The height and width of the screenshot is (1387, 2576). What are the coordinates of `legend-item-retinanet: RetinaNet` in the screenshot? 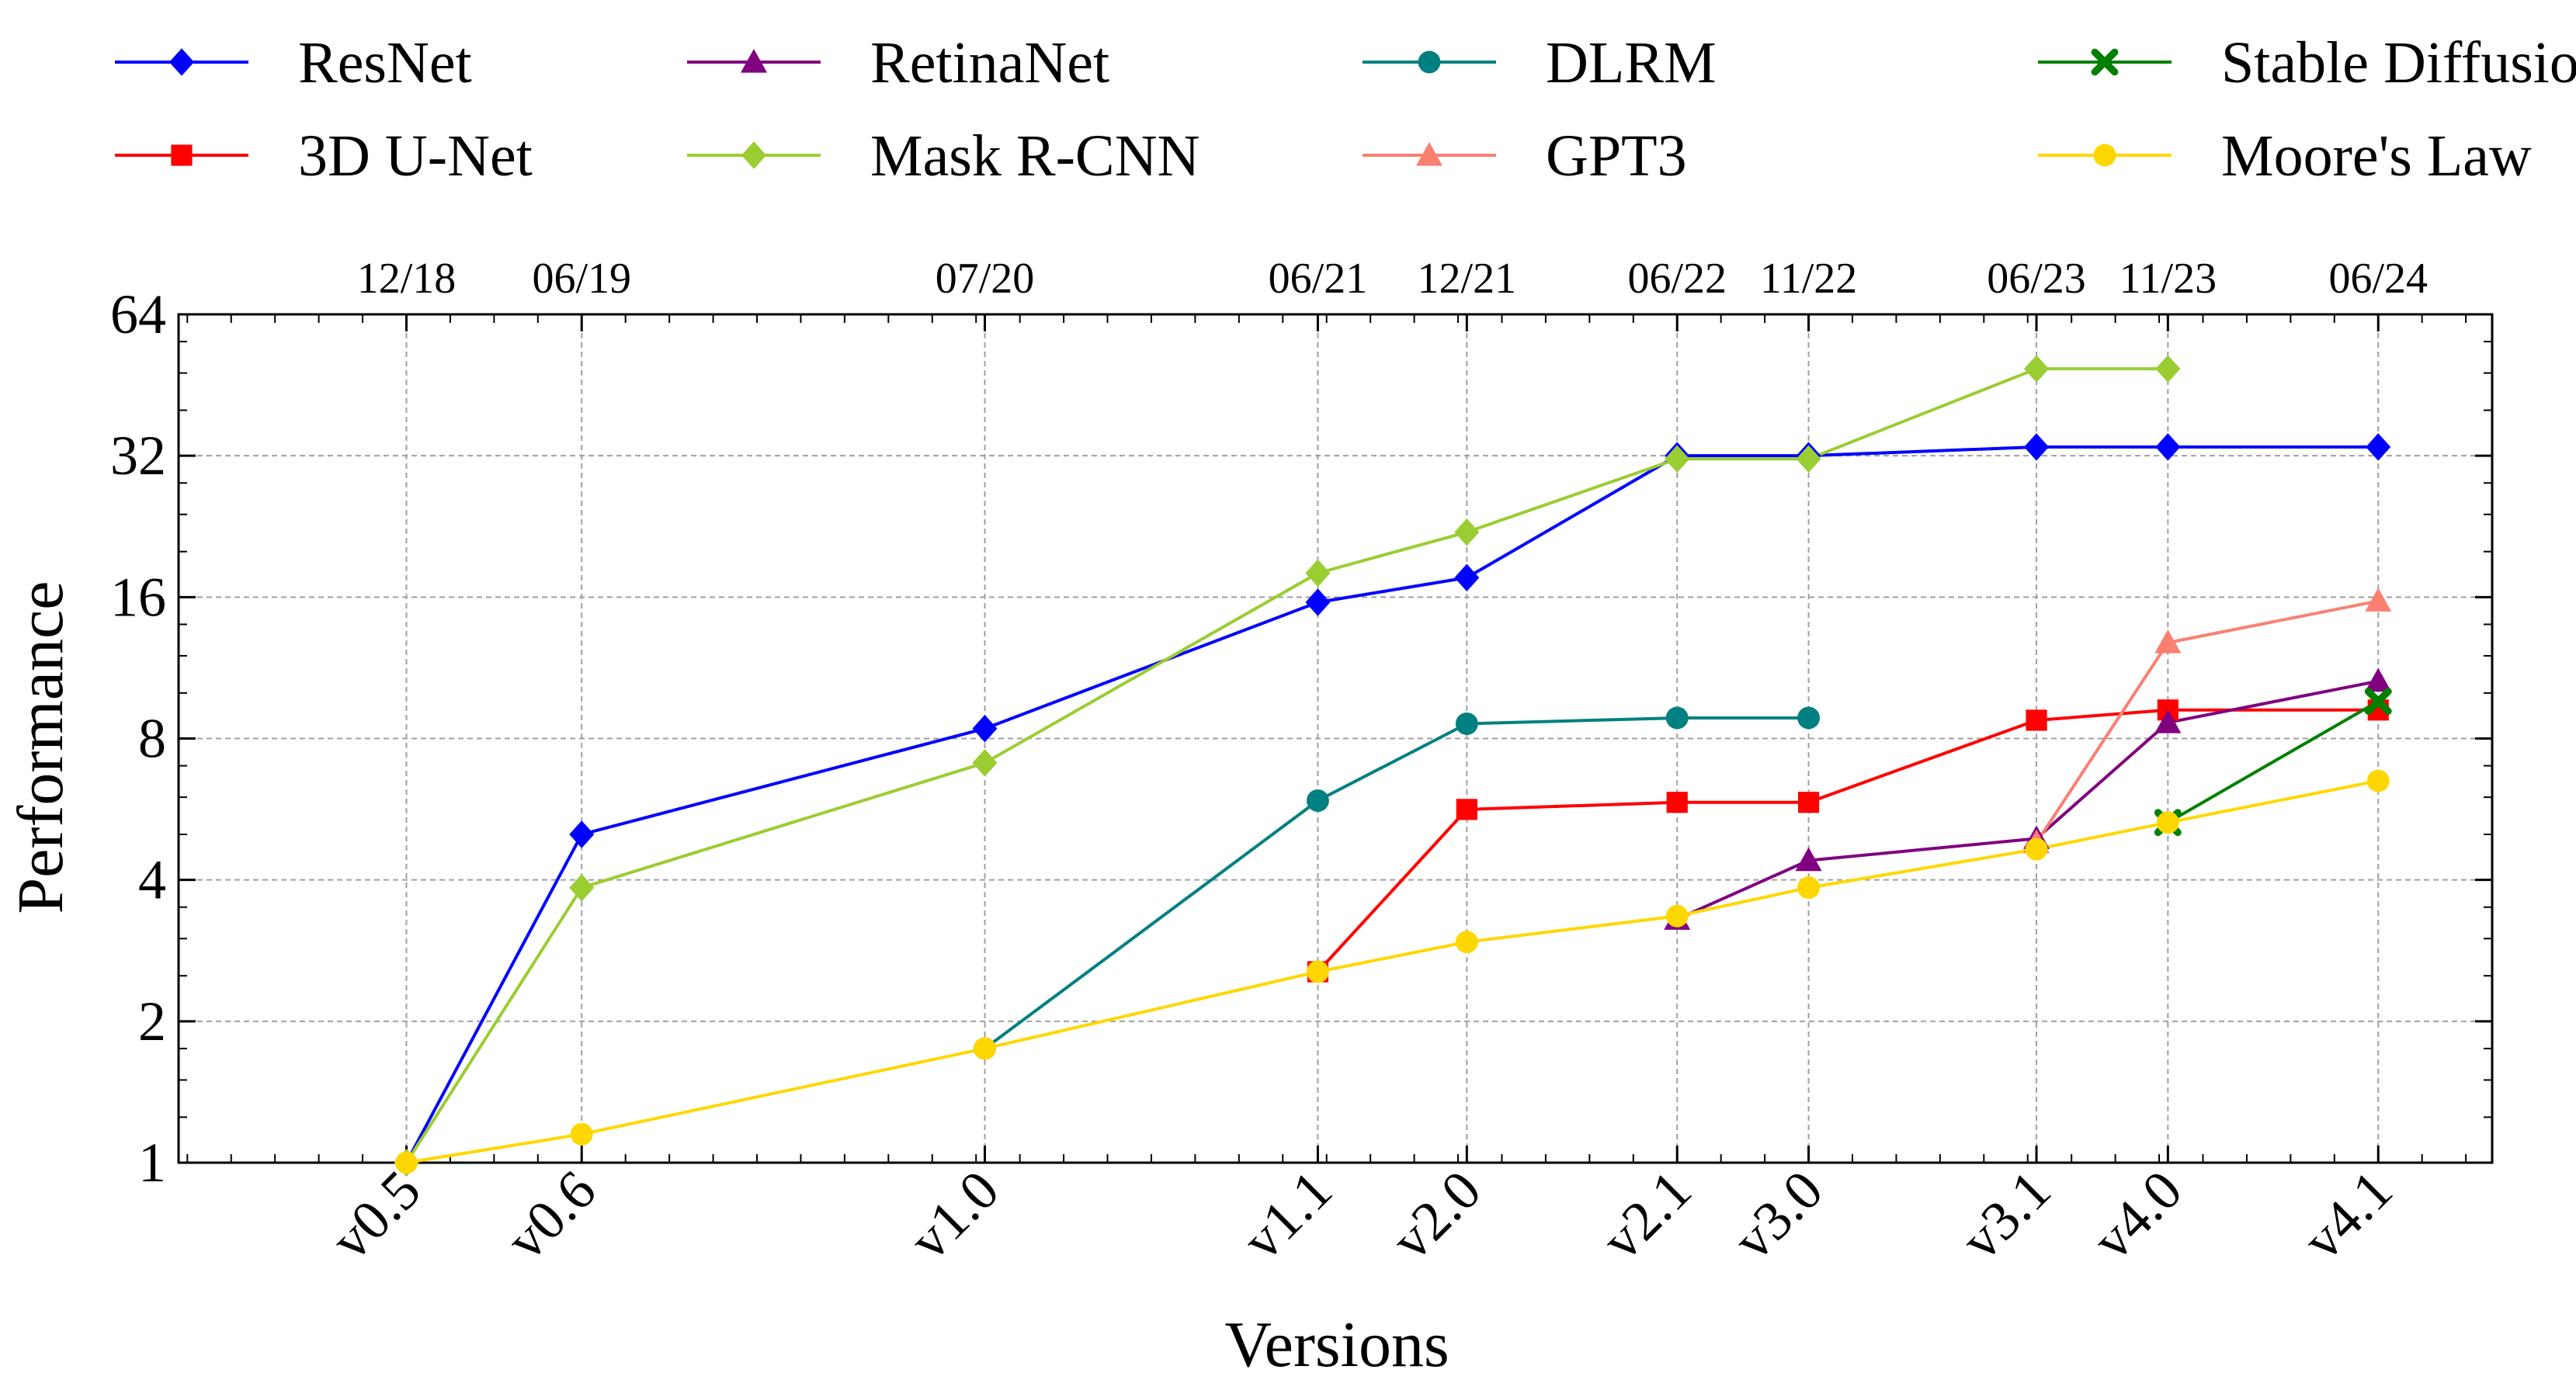 It's located at (898, 62).